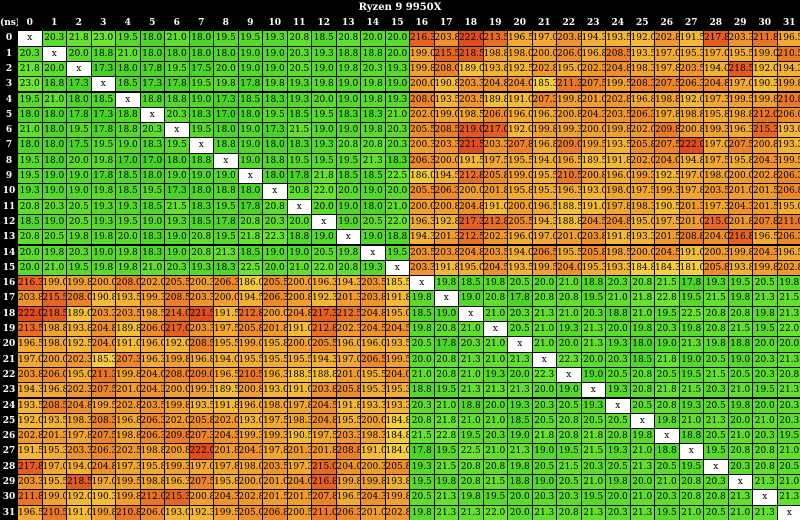 This screenshot has width=800, height=520. Describe the element at coordinates (618, 513) in the screenshot. I see `heatmap-cell: 20.3` at that location.